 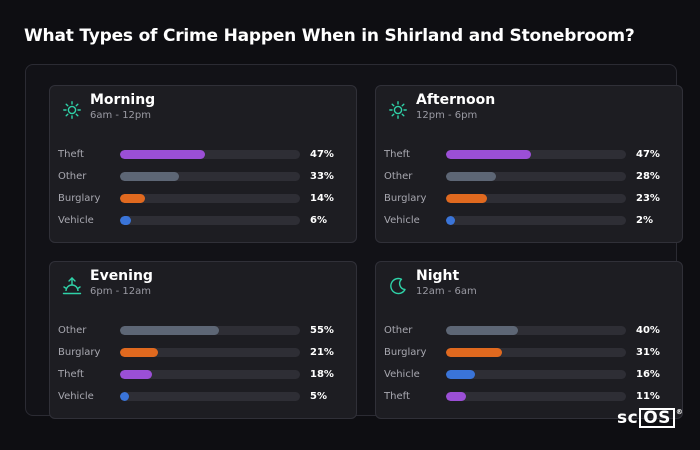 What do you see at coordinates (72, 286) in the screenshot?
I see `sunset-icon` at bounding box center [72, 286].